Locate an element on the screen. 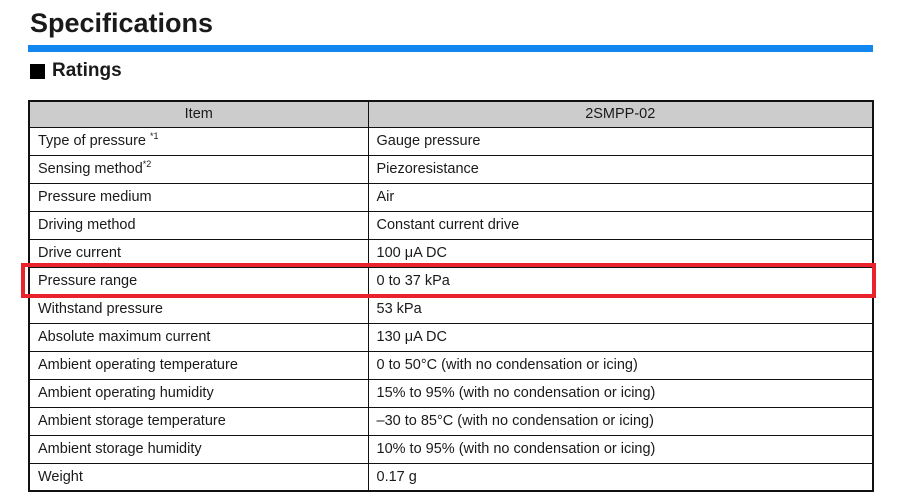 This screenshot has height=500, width=900. item-cell: Ambient storage temperature is located at coordinates (198, 421).